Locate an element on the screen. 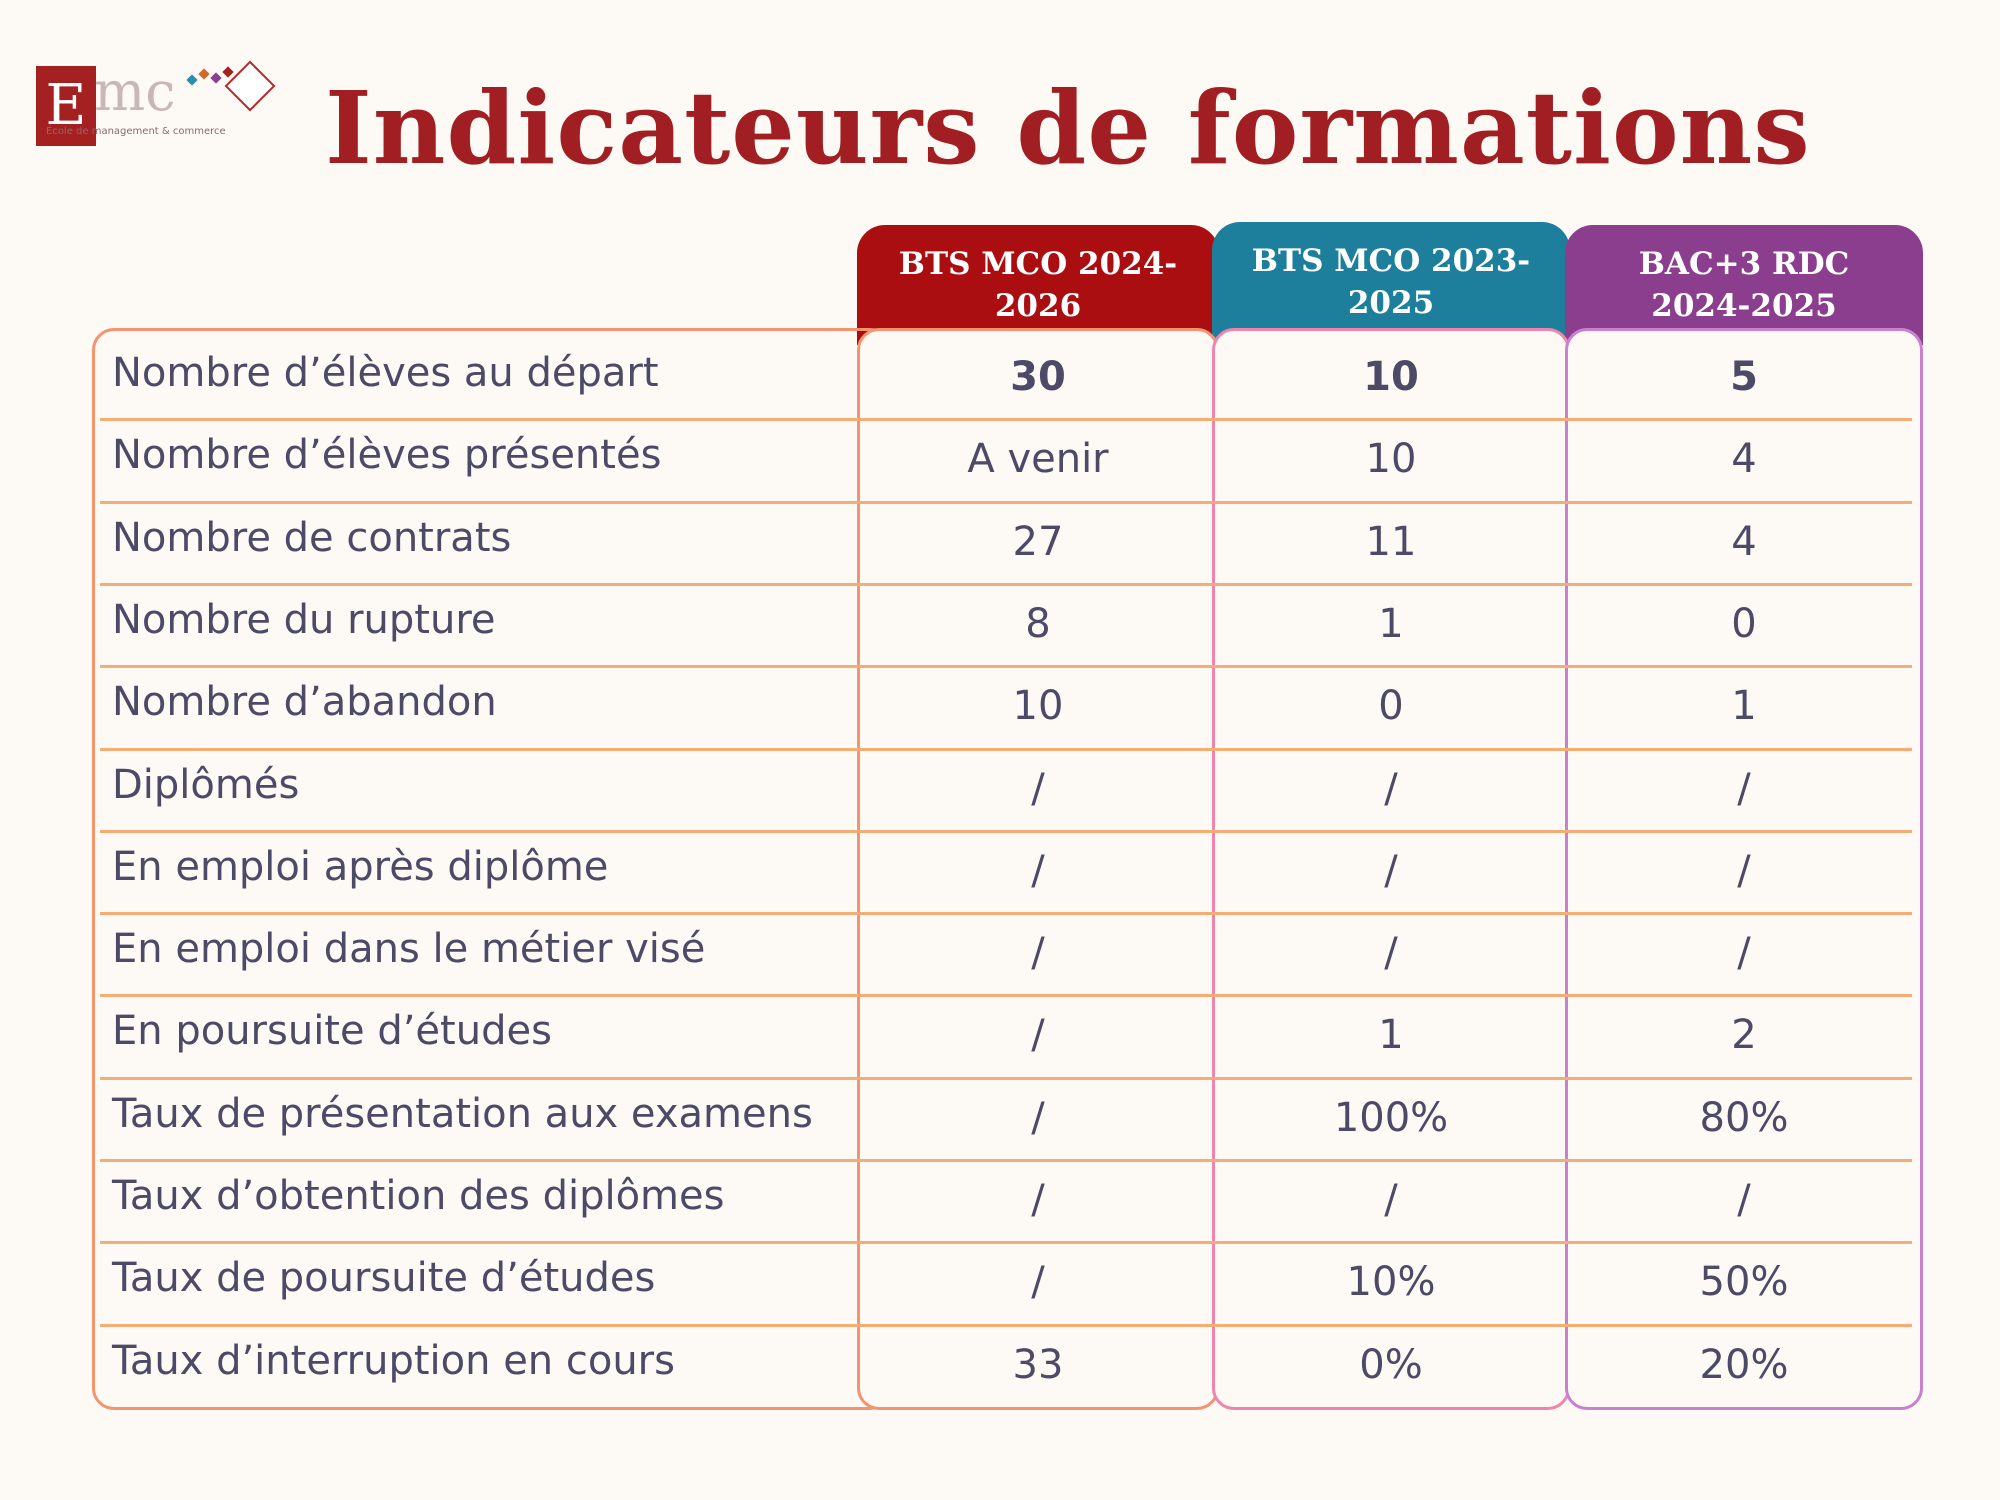 This screenshot has width=2000, height=1500. row-label: Nombre de contrats is located at coordinates (312, 537).